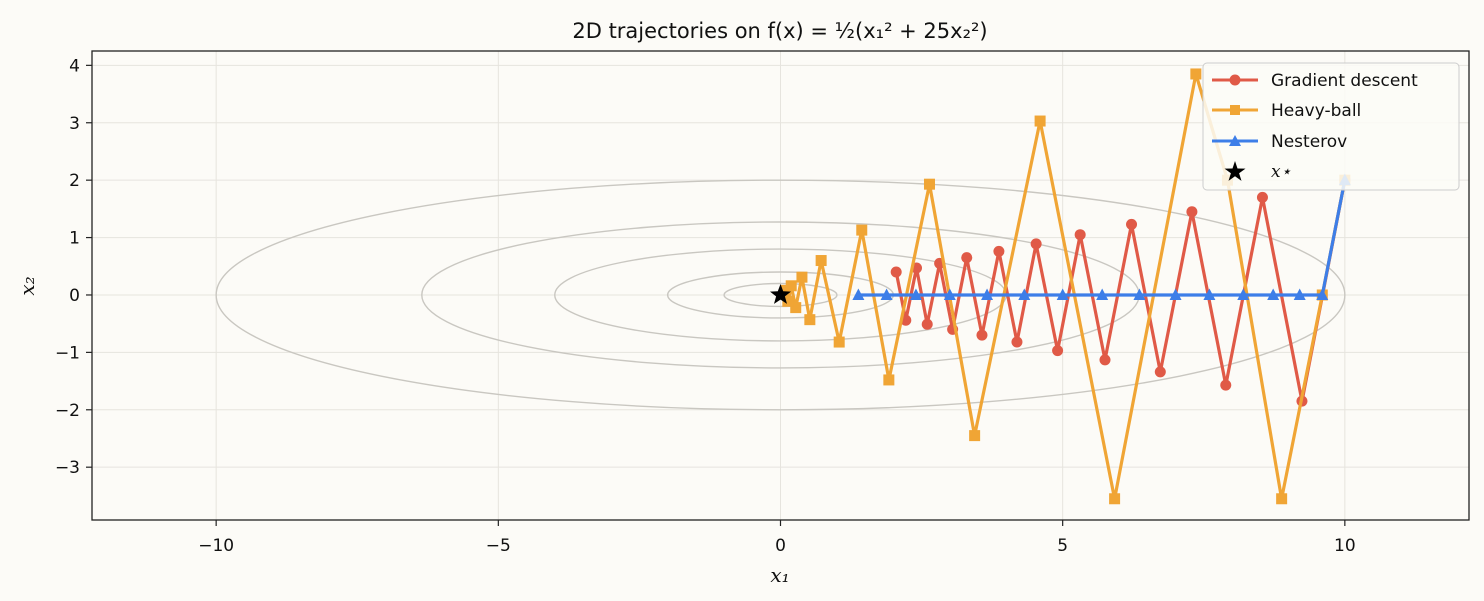 The image size is (1484, 601). Describe the element at coordinates (1345, 546) in the screenshot. I see `x-tick-label: 10` at that location.